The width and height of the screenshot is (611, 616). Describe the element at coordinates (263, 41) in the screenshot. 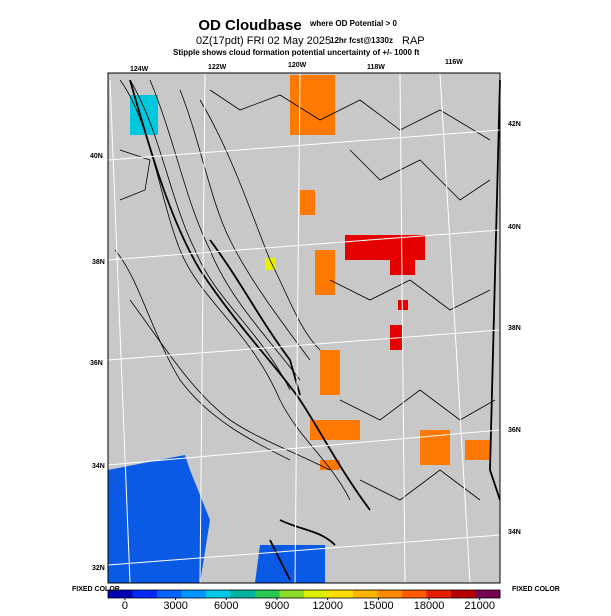

I see `valid-time: 0Z(17pdt) FRI 02 May 2025` at that location.